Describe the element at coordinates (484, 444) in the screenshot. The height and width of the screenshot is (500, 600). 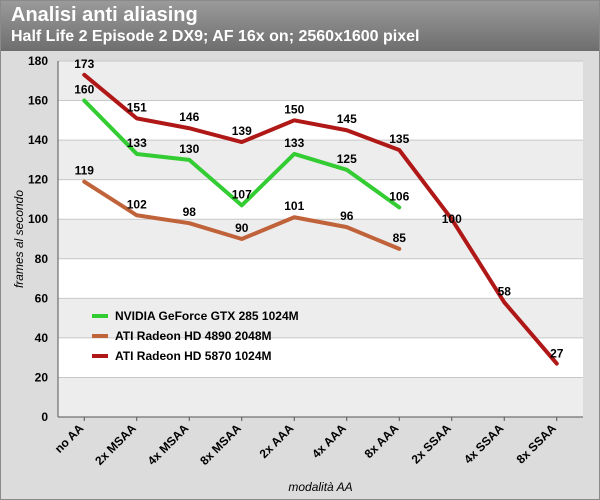
I see `x-tick-label: 4x SSAA` at that location.